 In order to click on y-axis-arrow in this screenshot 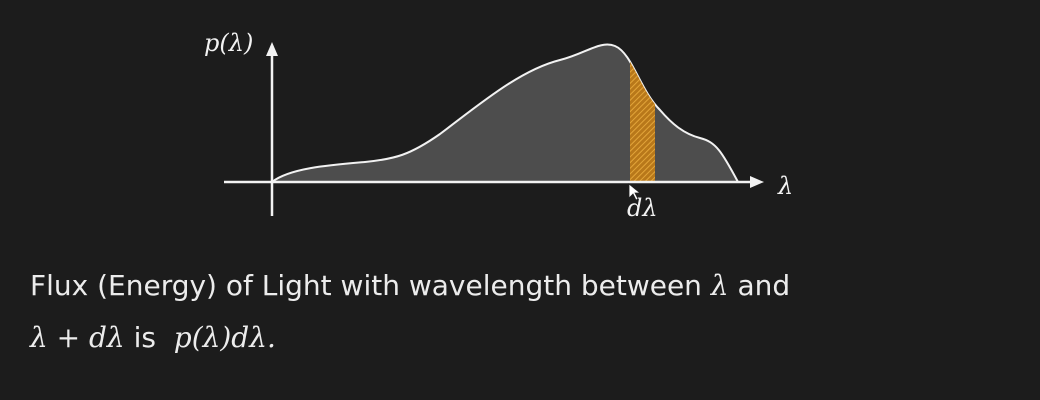, I will do `click(272, 49)`.